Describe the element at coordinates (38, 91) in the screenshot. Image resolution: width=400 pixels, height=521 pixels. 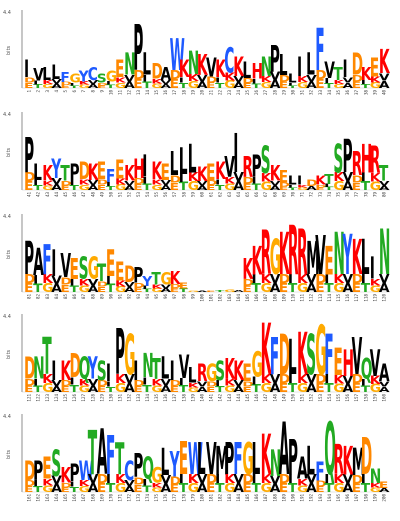
I see `x-tick-label: 2` at that location.